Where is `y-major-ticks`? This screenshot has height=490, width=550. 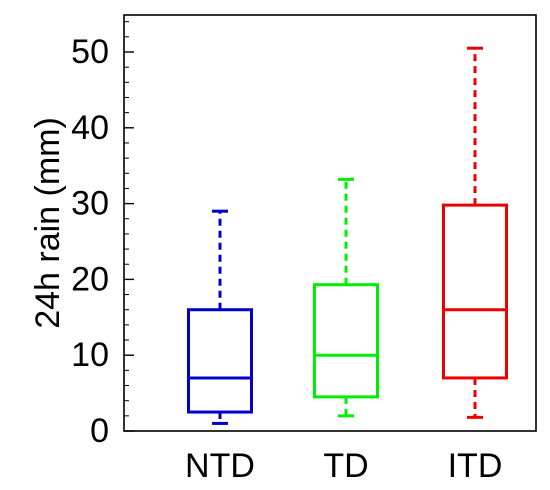
y-major-ticks is located at coordinates (129, 241).